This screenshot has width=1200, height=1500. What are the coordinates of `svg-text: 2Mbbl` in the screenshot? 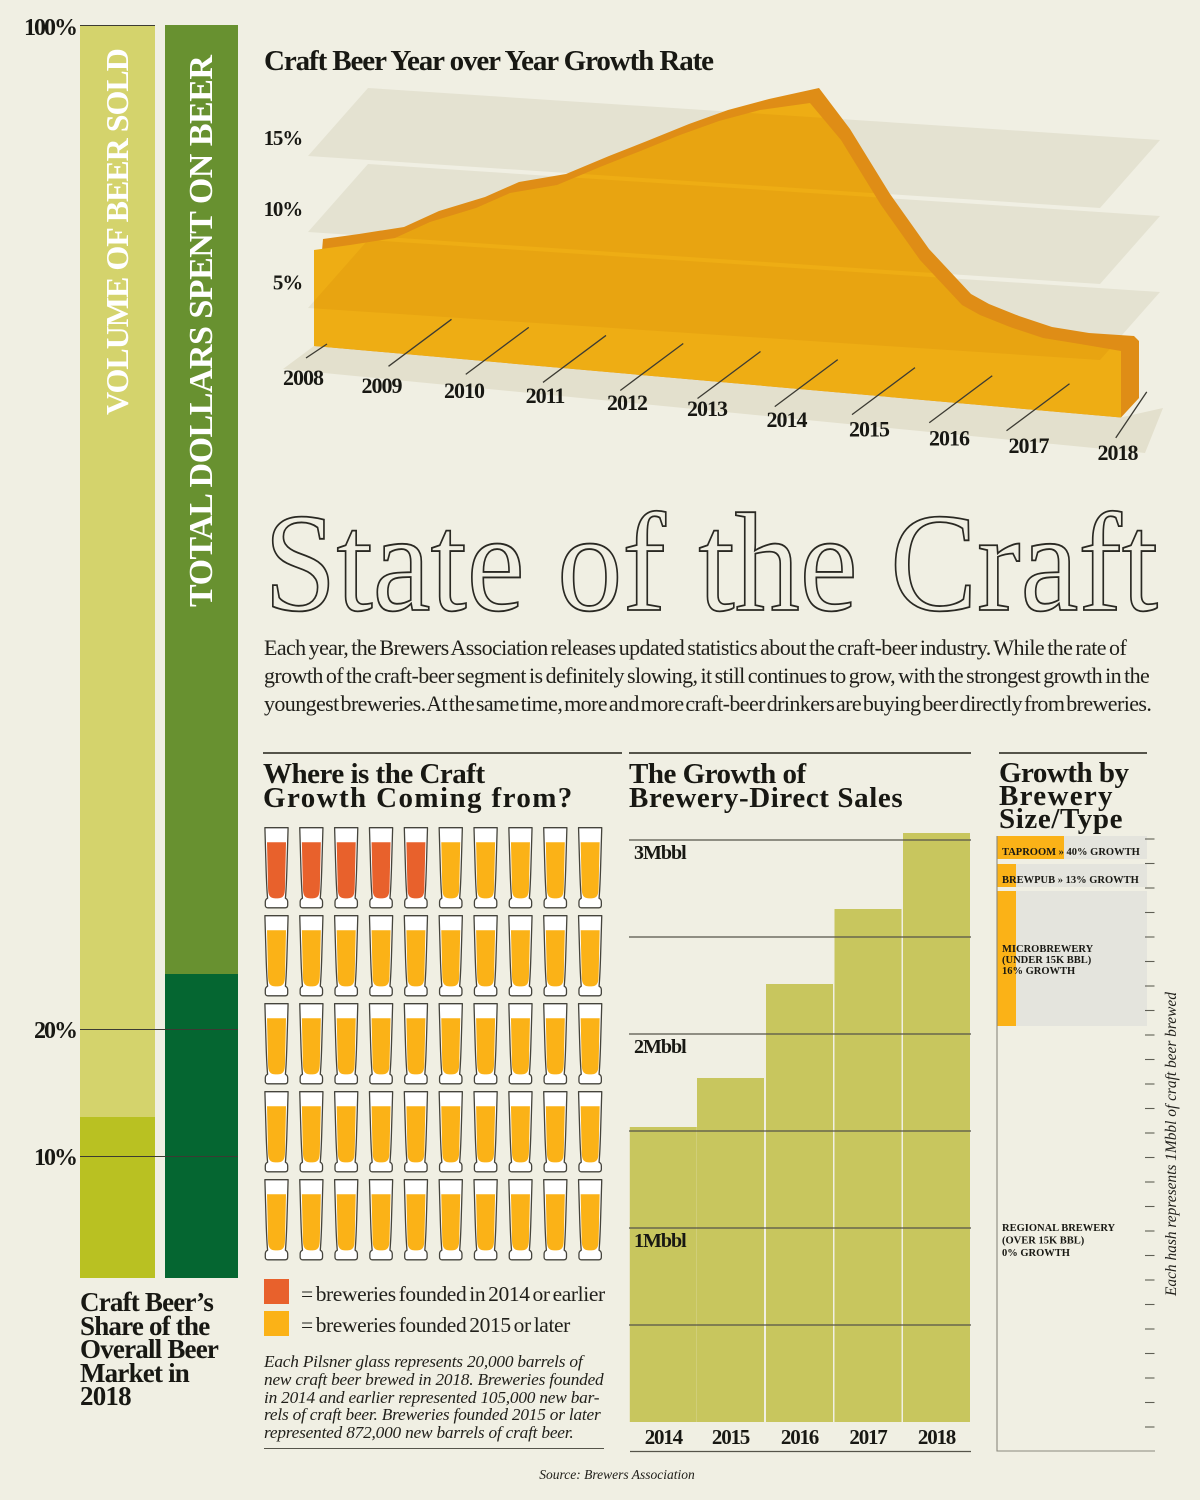 It's located at (660, 1047).